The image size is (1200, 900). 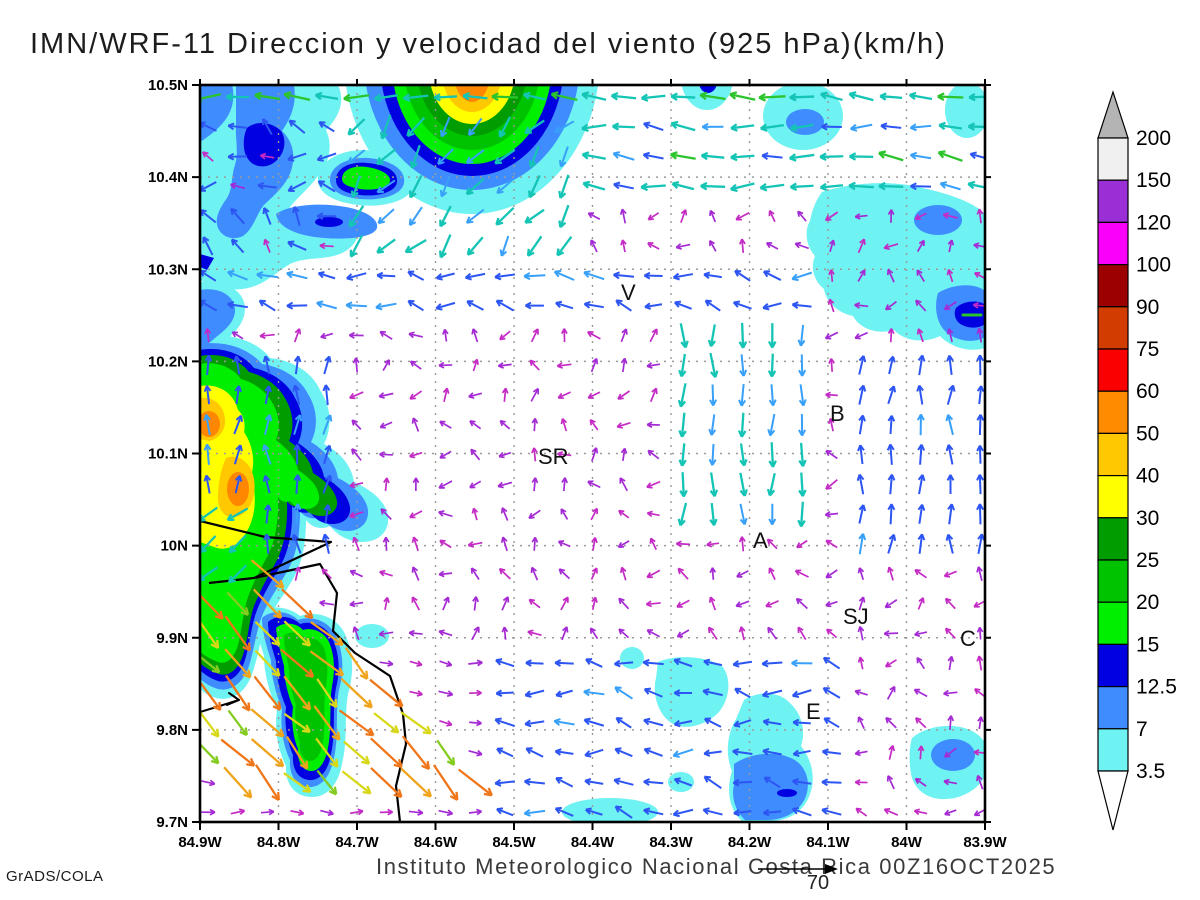 I want to click on colorbar-overflow-arrow, so click(x=1113, y=114).